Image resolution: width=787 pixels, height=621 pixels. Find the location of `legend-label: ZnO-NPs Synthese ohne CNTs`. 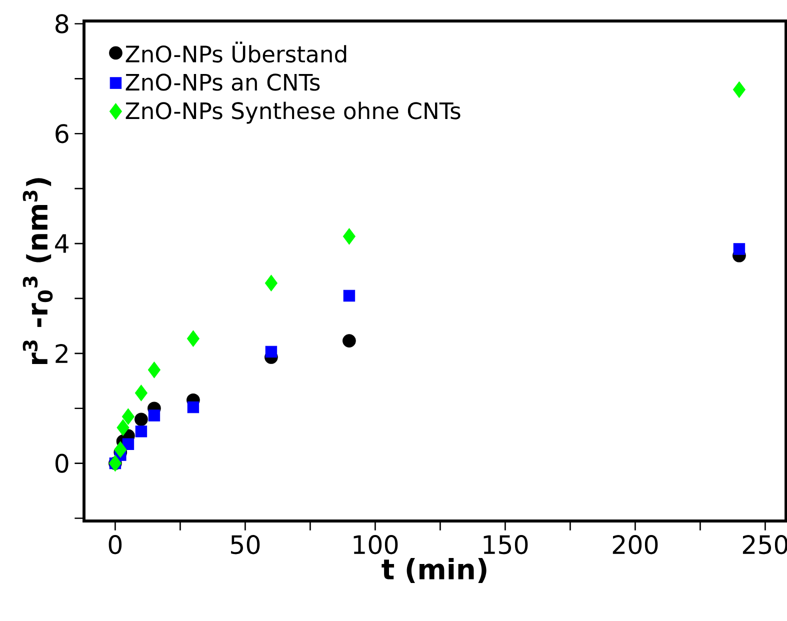

legend-label: ZnO-NPs Synthese ohne CNTs is located at coordinates (293, 113).